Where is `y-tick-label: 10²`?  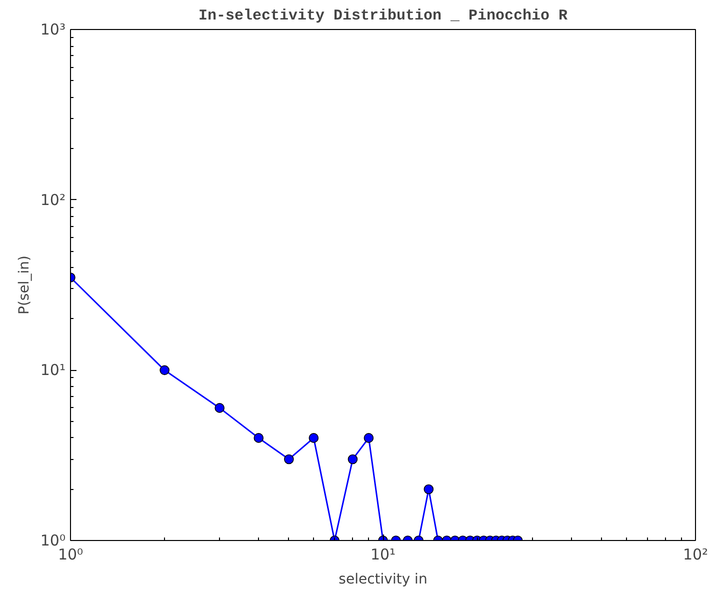
y-tick-label: 10² is located at coordinates (53, 199).